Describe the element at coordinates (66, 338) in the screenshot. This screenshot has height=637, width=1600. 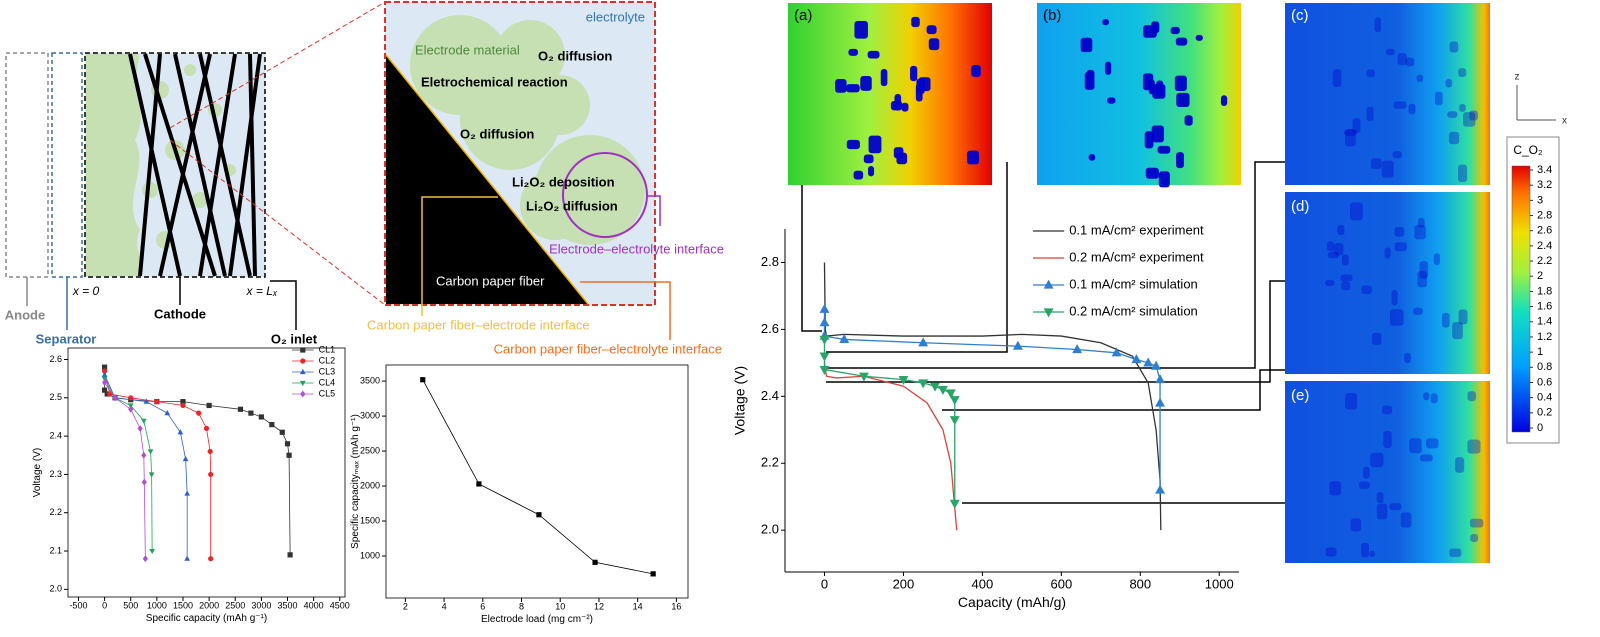
I see `separator-label: Separator` at that location.